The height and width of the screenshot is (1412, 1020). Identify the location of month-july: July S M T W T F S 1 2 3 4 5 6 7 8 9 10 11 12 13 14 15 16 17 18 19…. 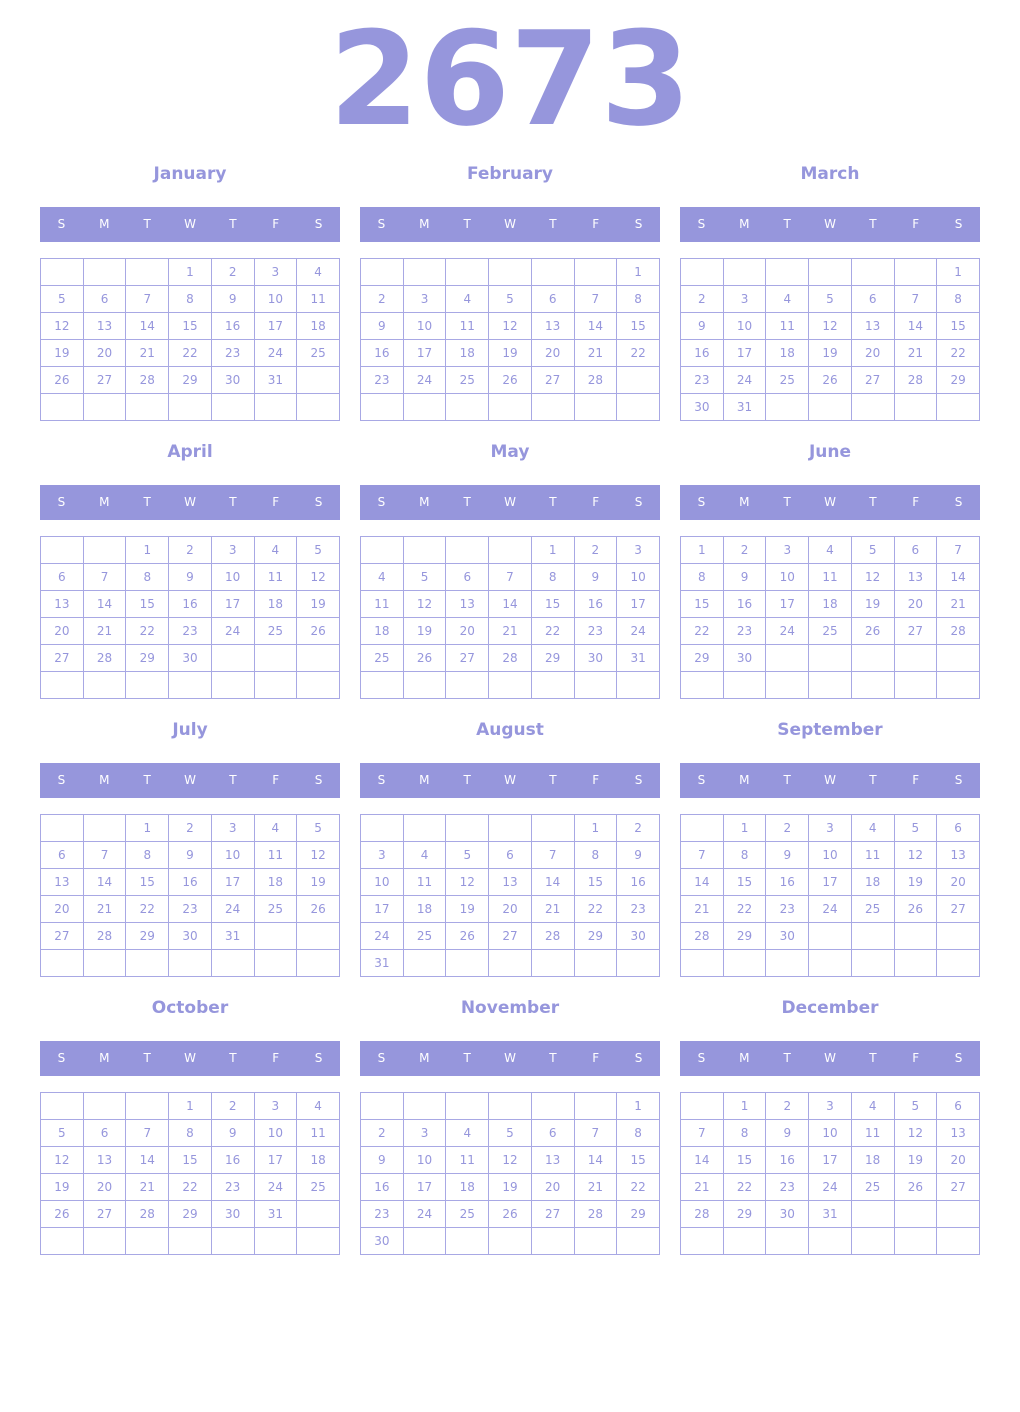
(190, 851).